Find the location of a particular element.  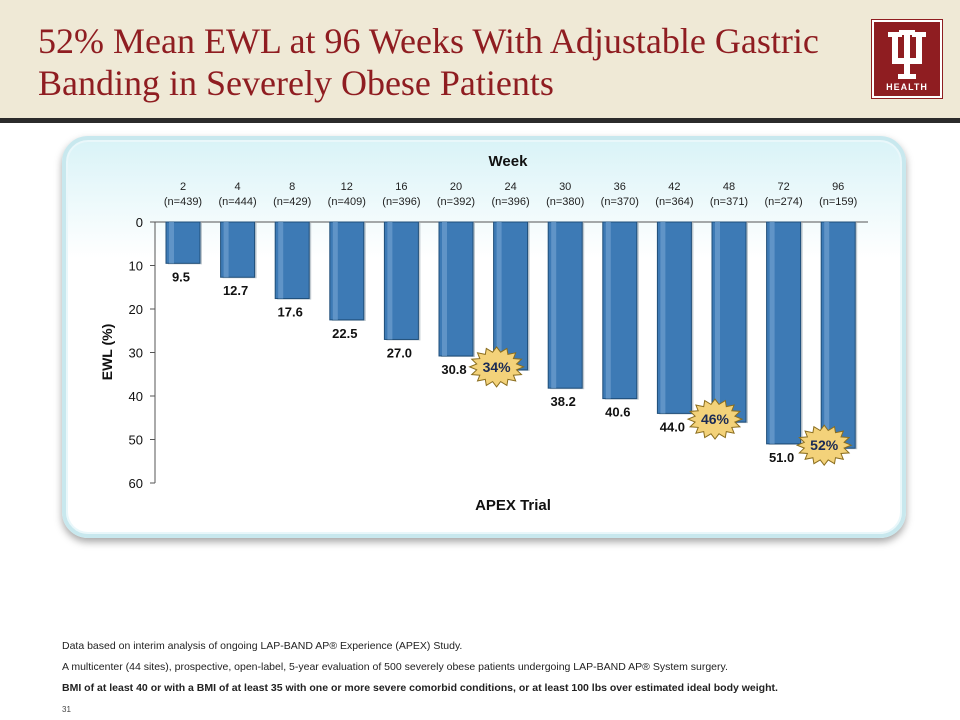

y-tick-label: 40 is located at coordinates (136, 396).